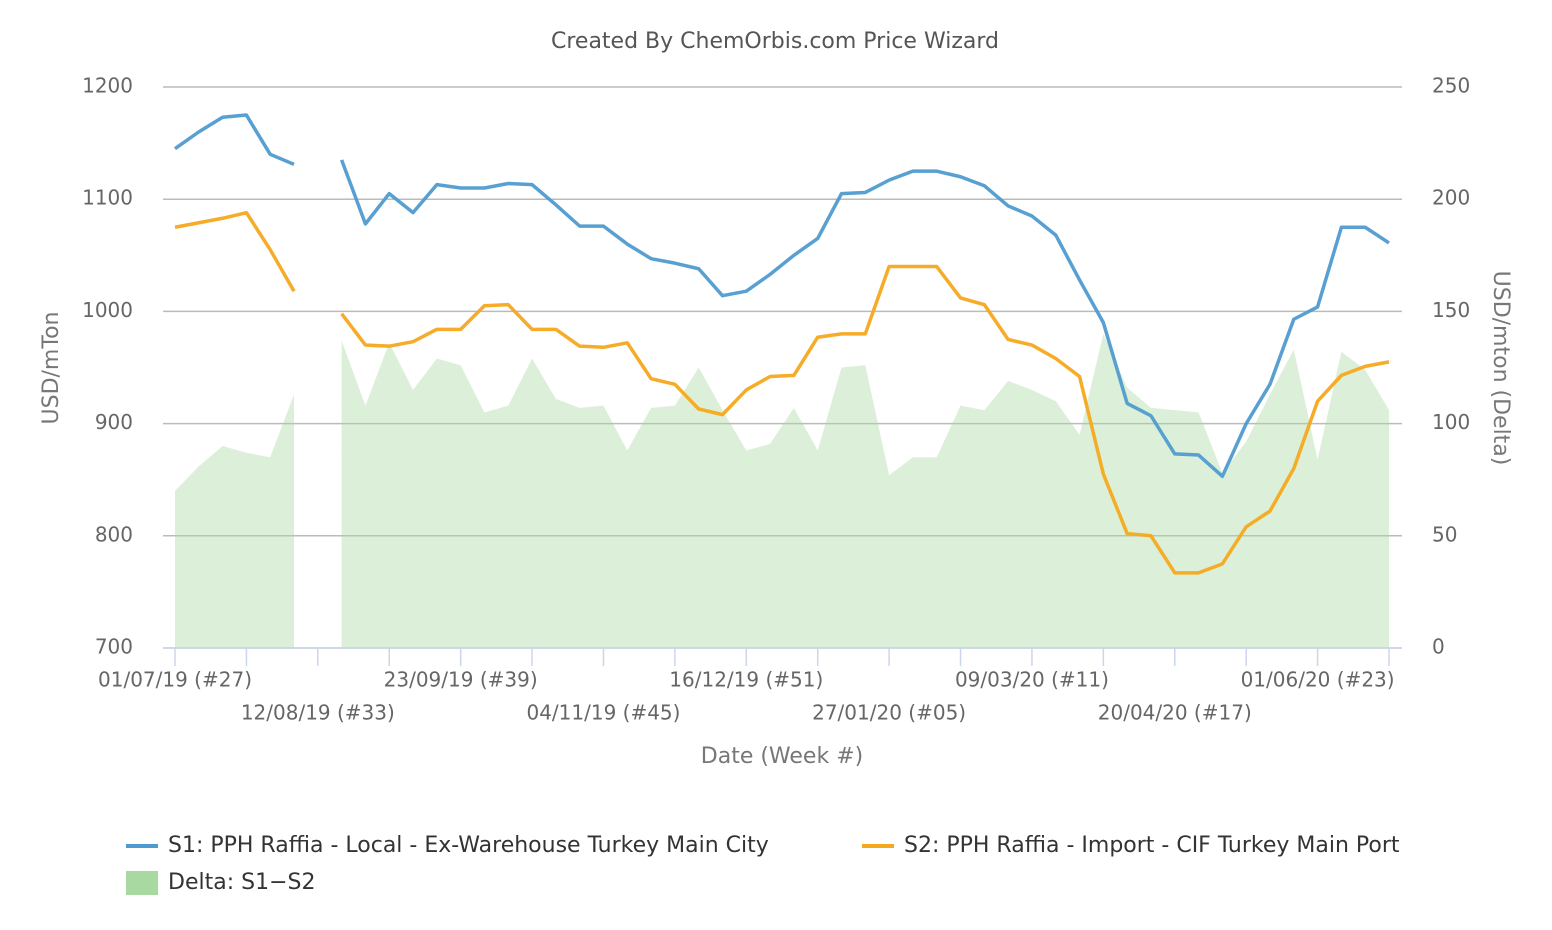 This screenshot has height=930, width=1552. Describe the element at coordinates (1451, 422) in the screenshot. I see `y2-tick-label: 100` at that location.